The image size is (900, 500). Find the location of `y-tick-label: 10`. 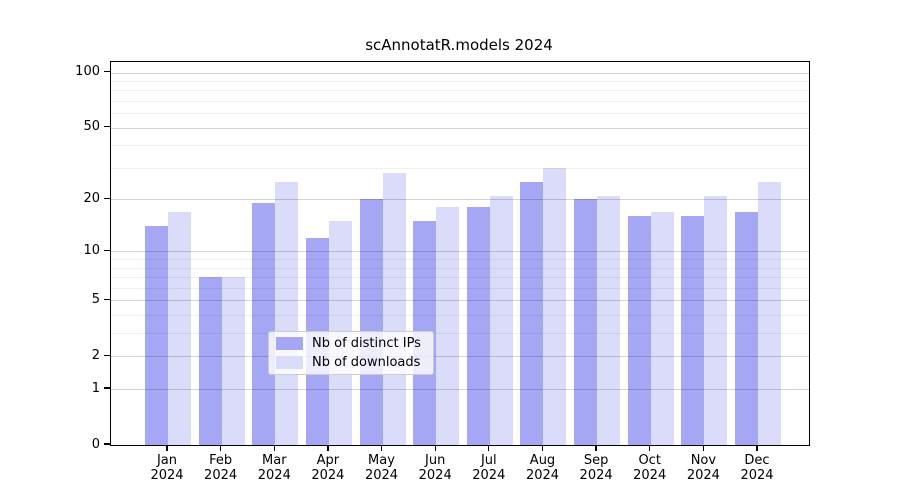

y-tick-label: 10 is located at coordinates (91, 250).